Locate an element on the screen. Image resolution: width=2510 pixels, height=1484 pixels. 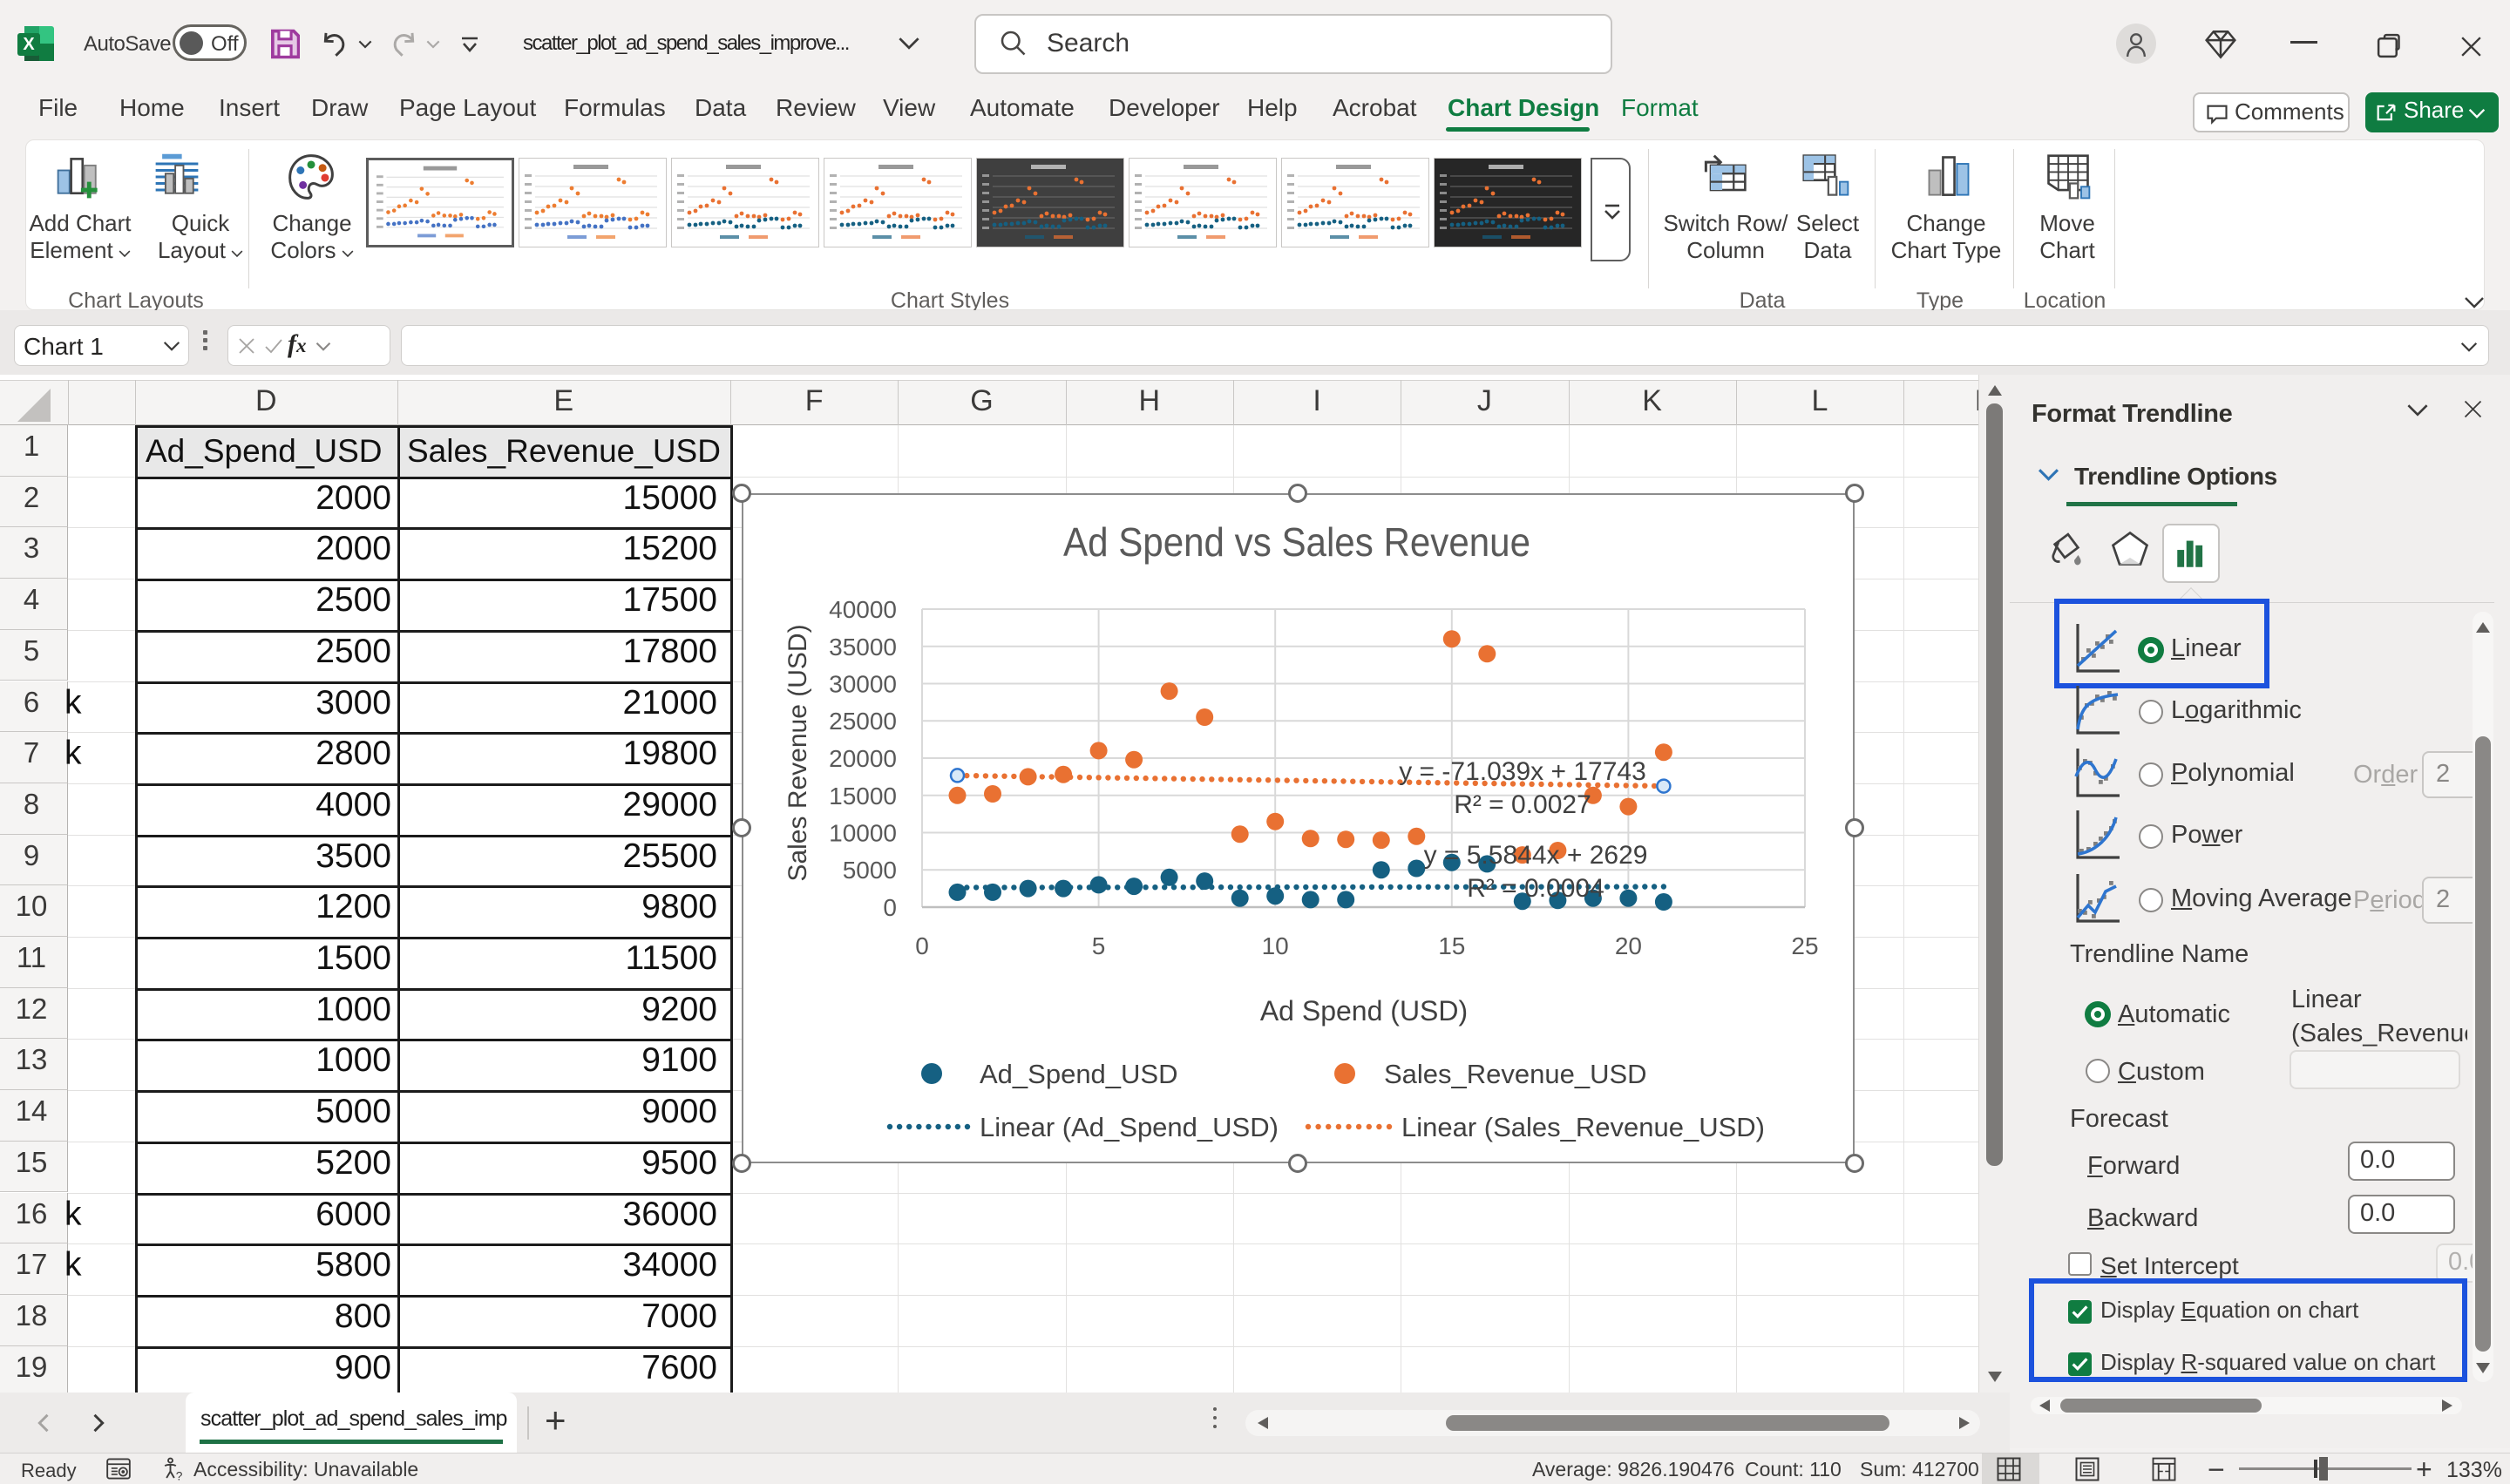
svg-text: 20000 is located at coordinates (863, 758).